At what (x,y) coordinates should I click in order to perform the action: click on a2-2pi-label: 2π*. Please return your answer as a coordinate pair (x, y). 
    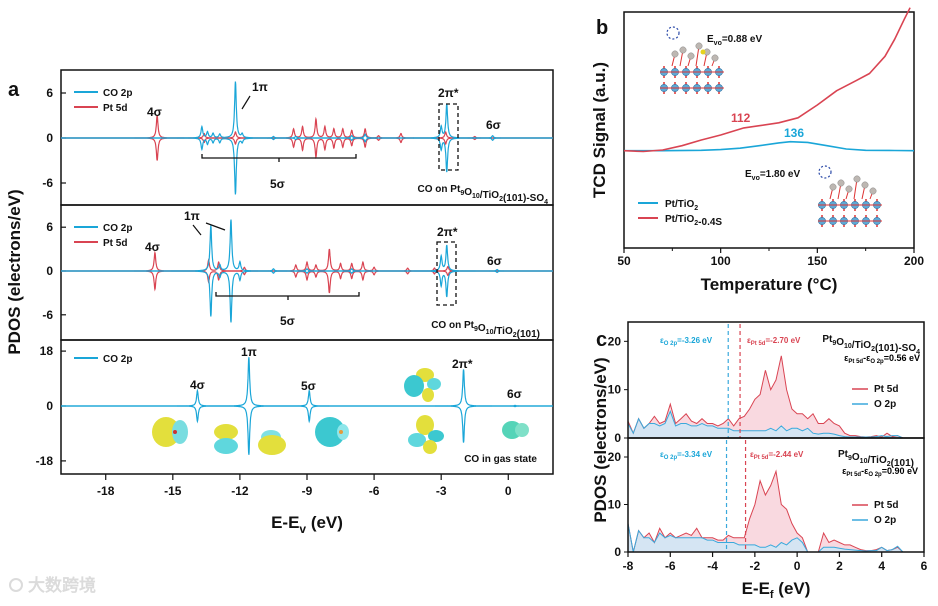
    Looking at the image, I should click on (447, 232).